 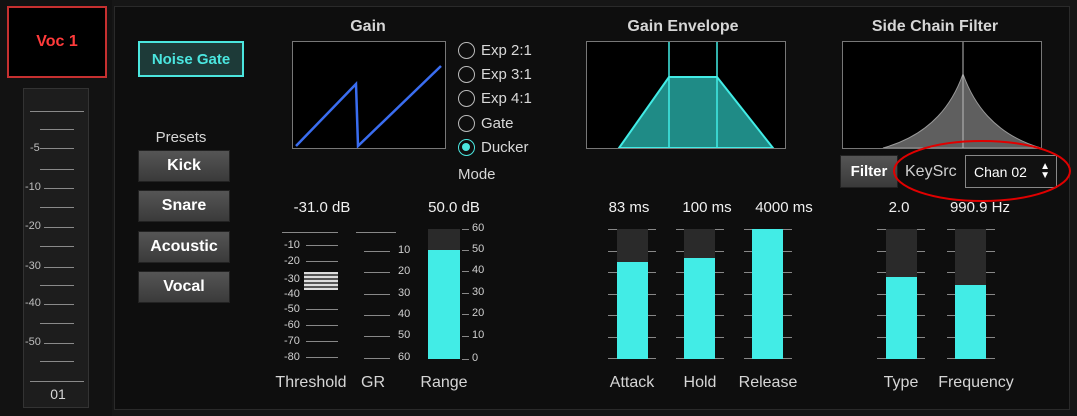 I want to click on channel-number: 01, so click(x=58, y=394).